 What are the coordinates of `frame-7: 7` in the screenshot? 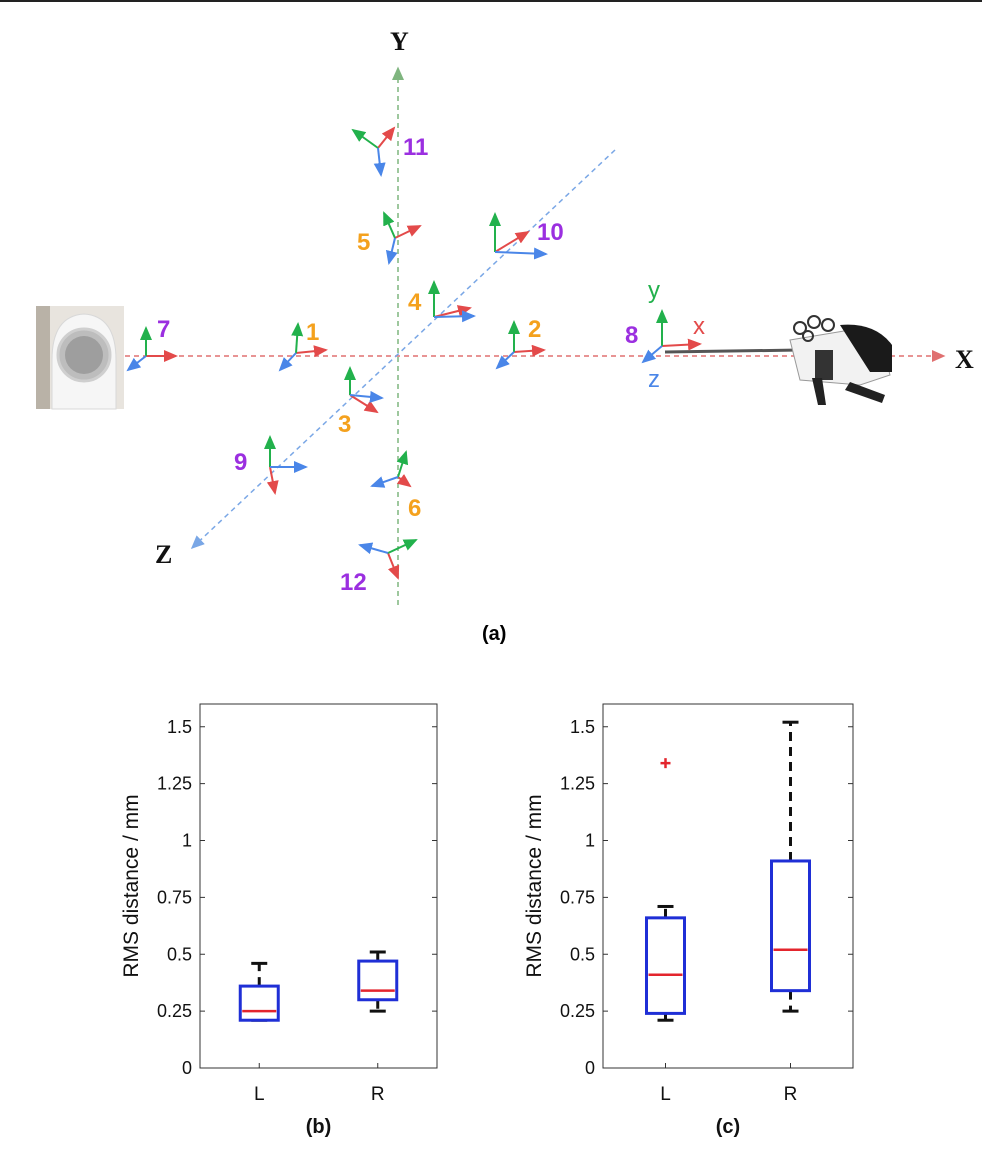 It's located at (152, 344).